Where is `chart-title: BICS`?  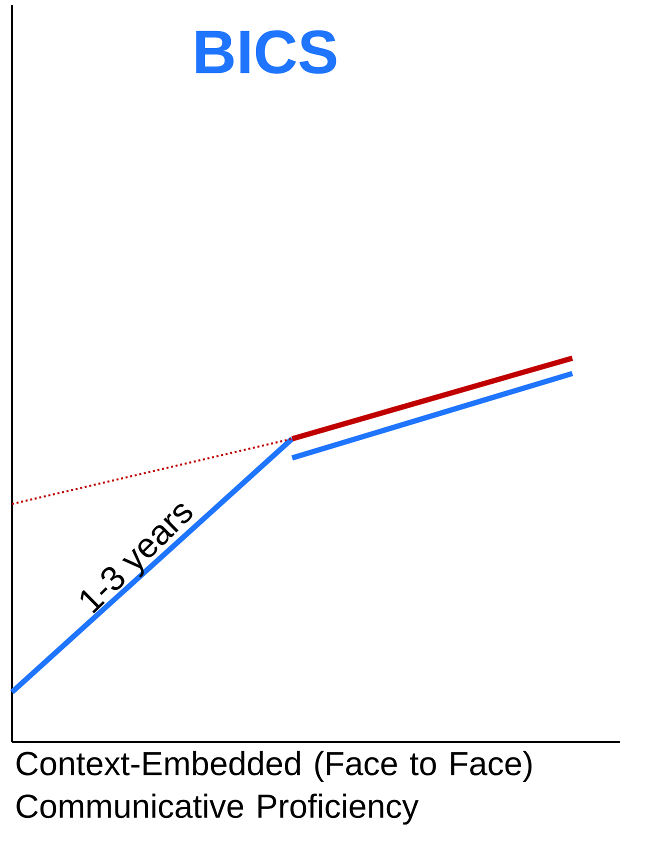
chart-title: BICS is located at coordinates (266, 52).